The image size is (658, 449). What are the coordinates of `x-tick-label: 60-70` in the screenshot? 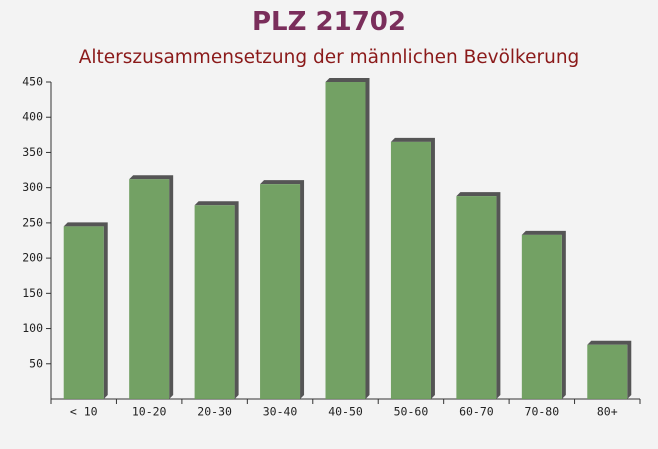 It's located at (476, 412).